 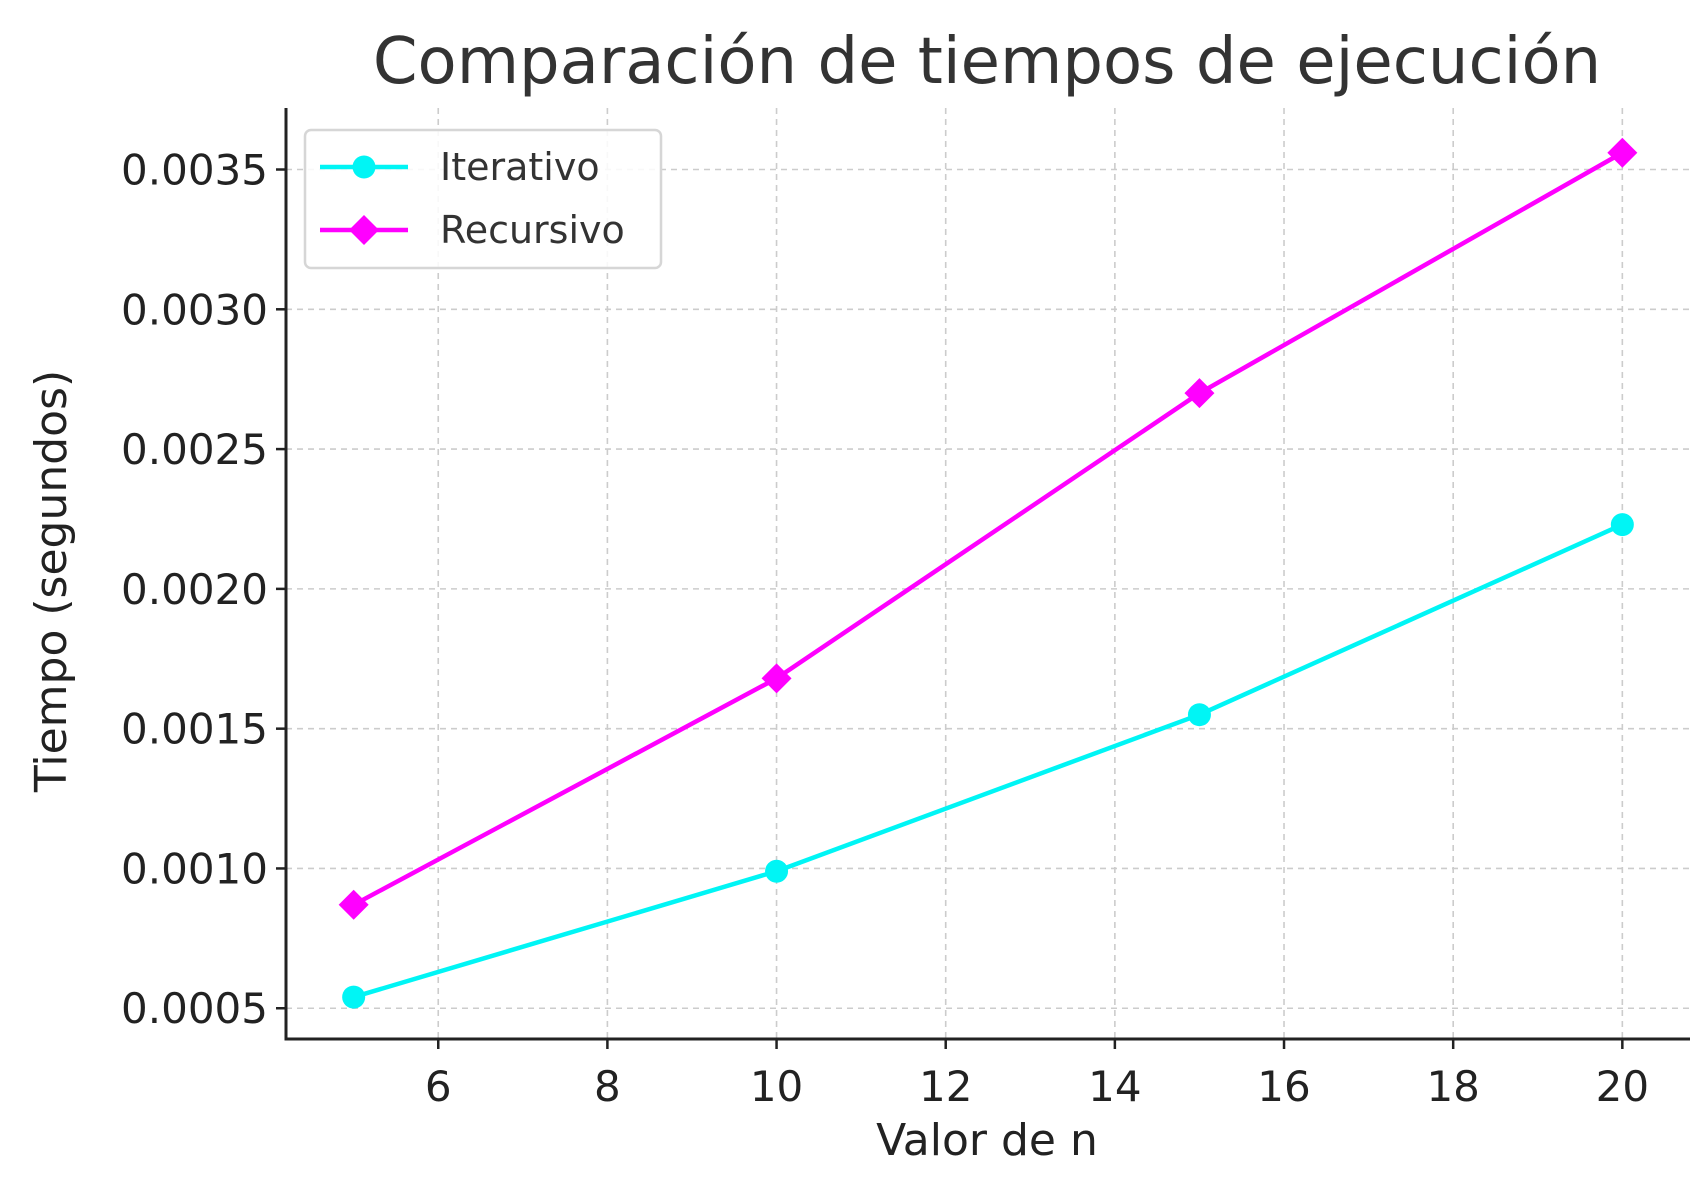 What do you see at coordinates (194, 729) in the screenshot?
I see `y-tick-label: 0.0015` at bounding box center [194, 729].